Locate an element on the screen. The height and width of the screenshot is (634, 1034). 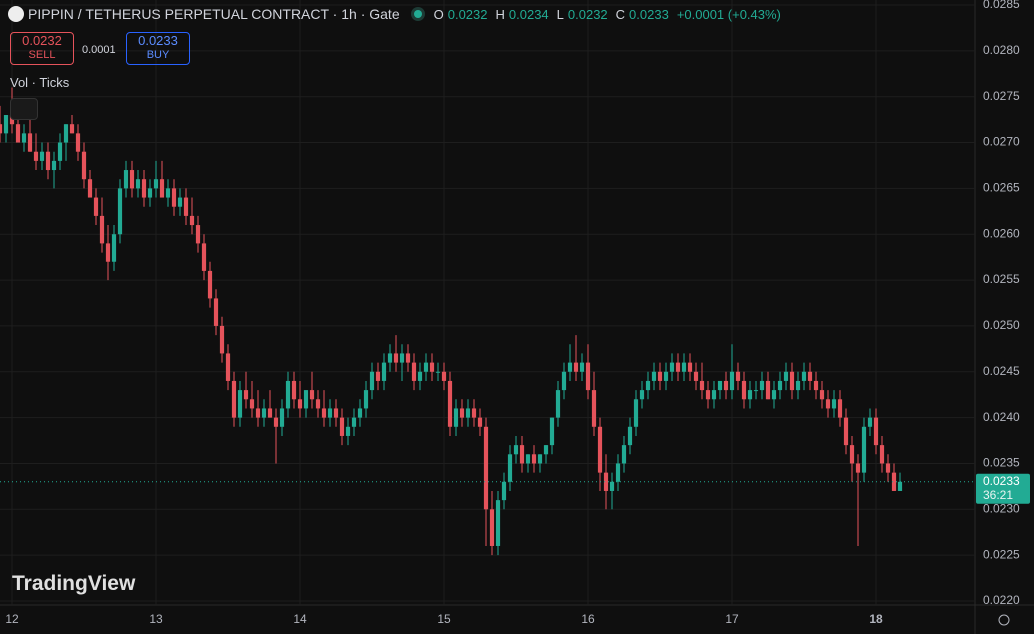
y-tick-label: 0.0270 is located at coordinates (1001, 142).